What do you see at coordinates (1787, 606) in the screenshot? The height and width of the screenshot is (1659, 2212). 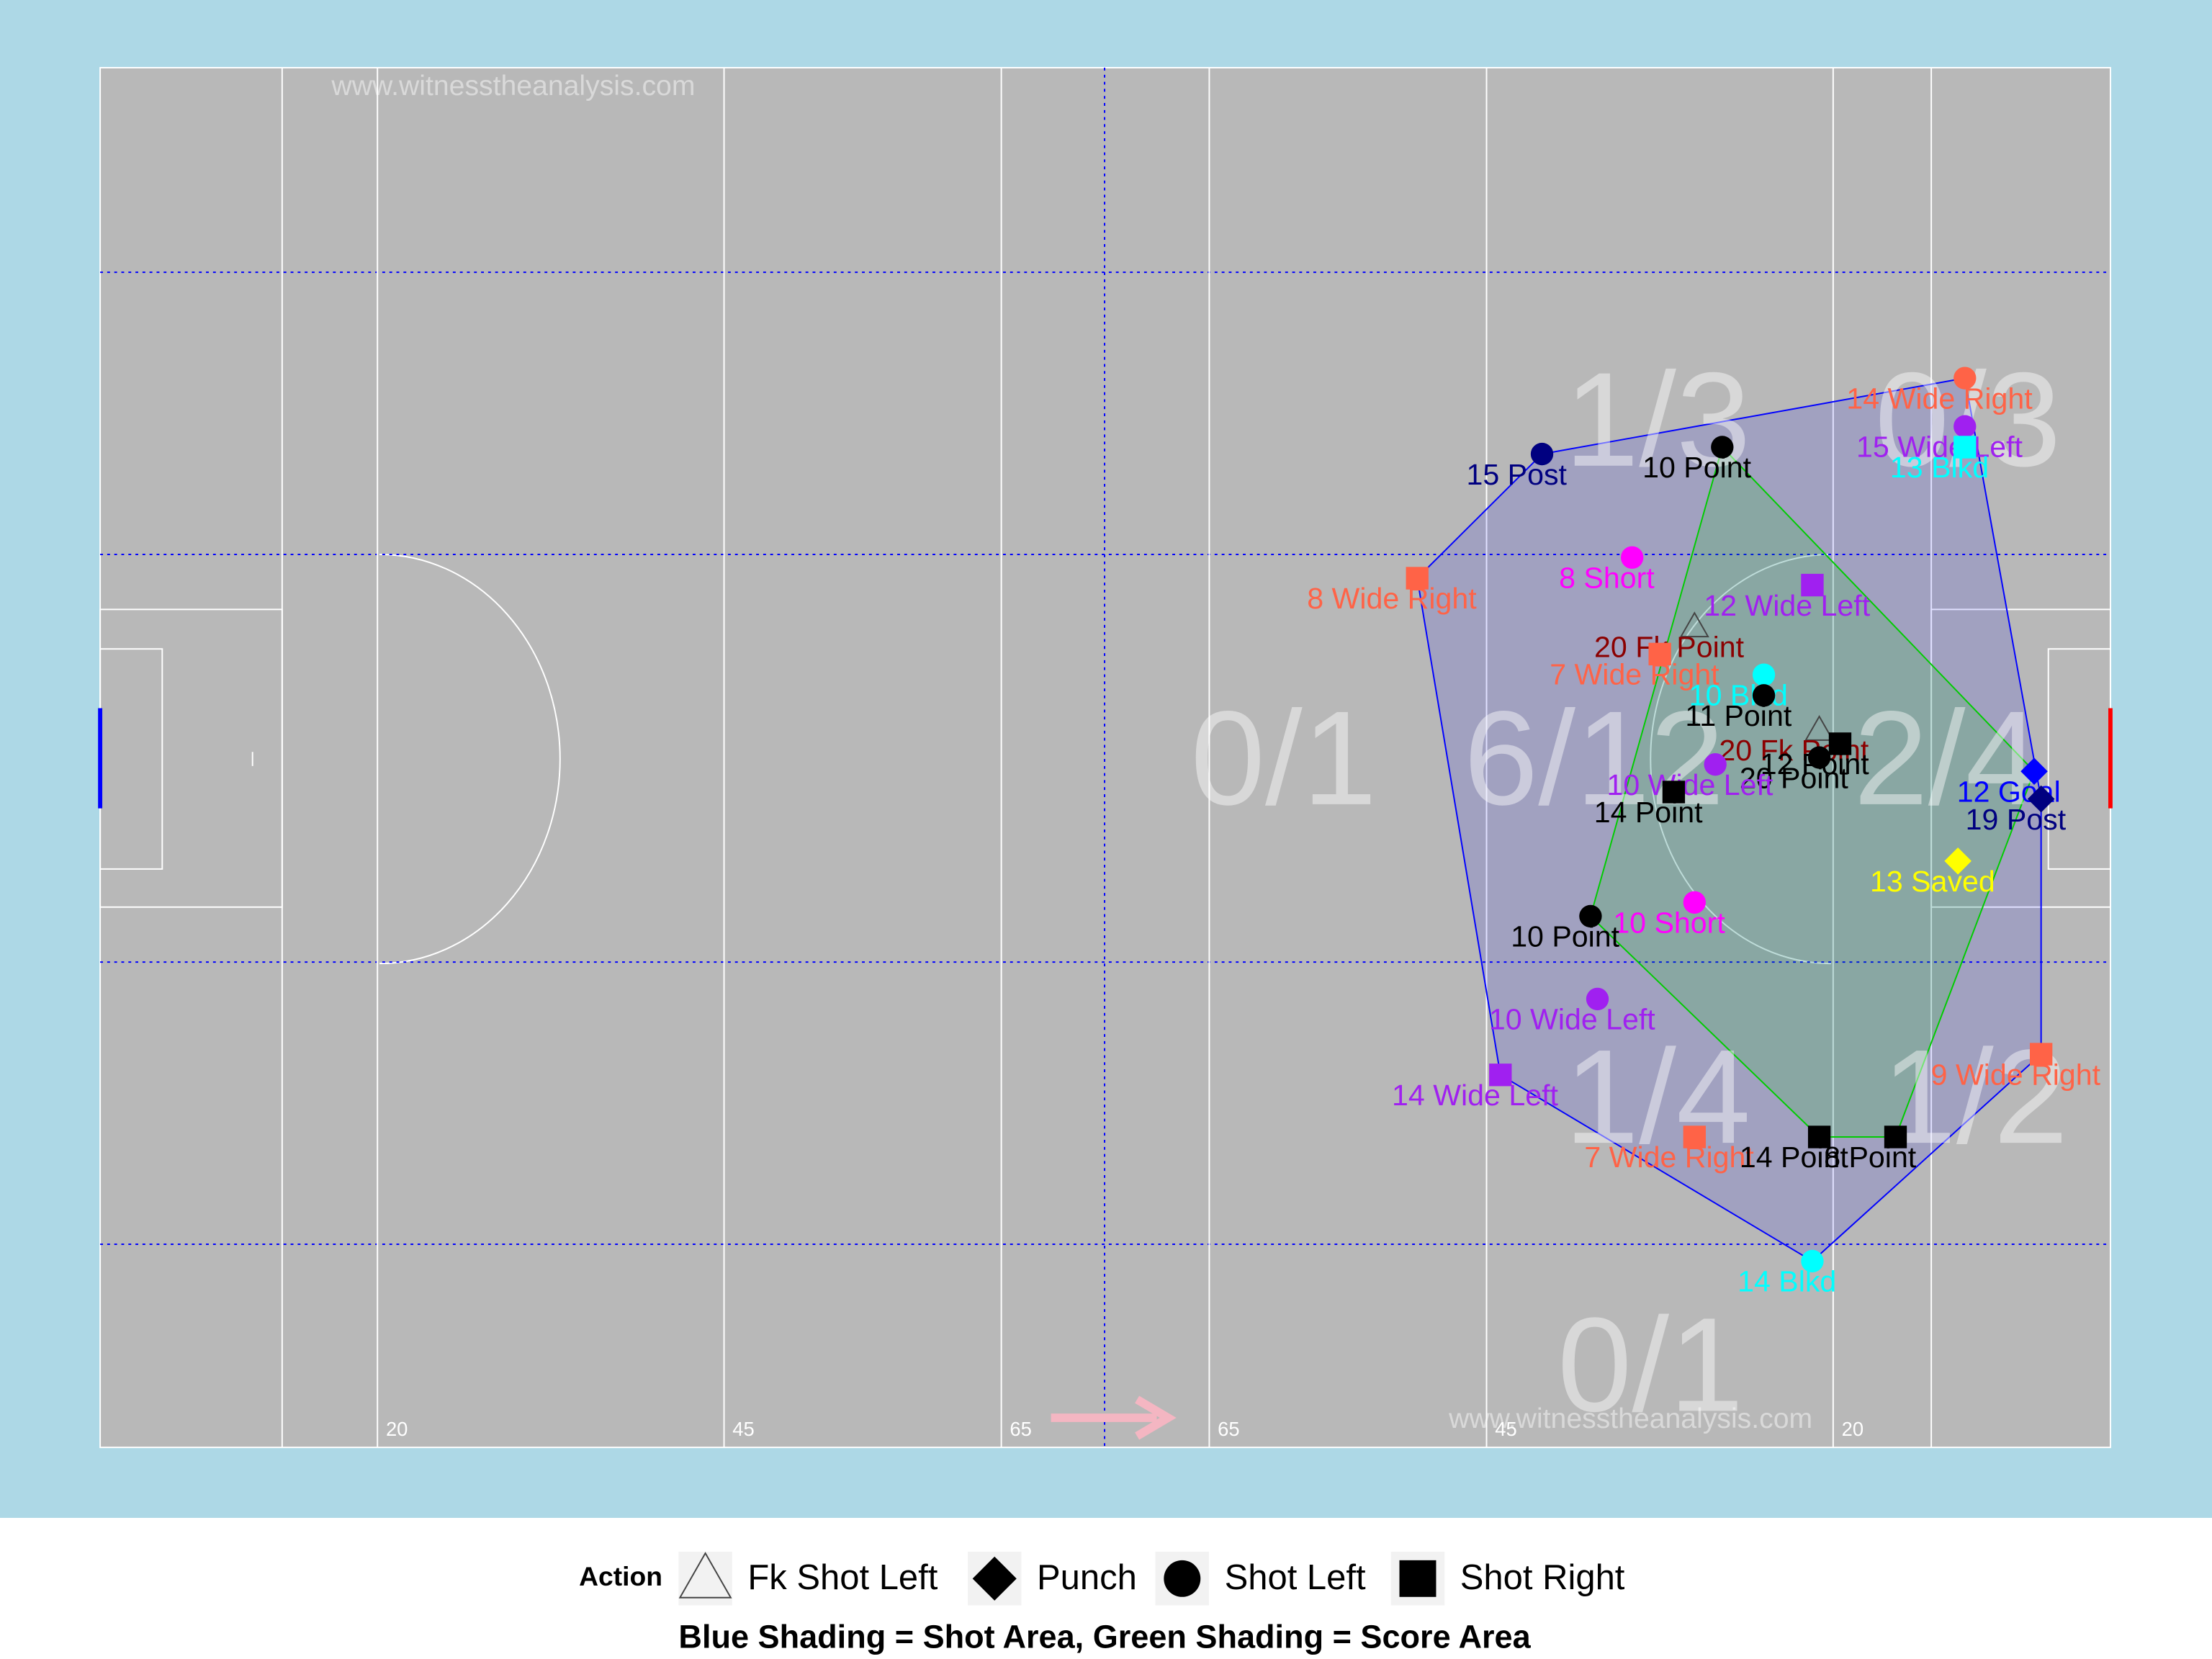 I see `shot-label: 12 Wide Left` at bounding box center [1787, 606].